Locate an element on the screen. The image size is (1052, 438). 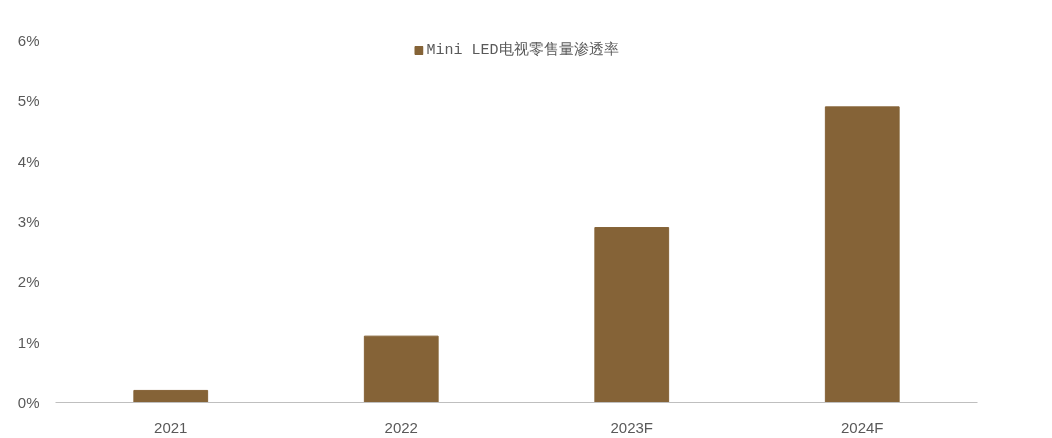
x-tick-label: 2021 is located at coordinates (171, 427).